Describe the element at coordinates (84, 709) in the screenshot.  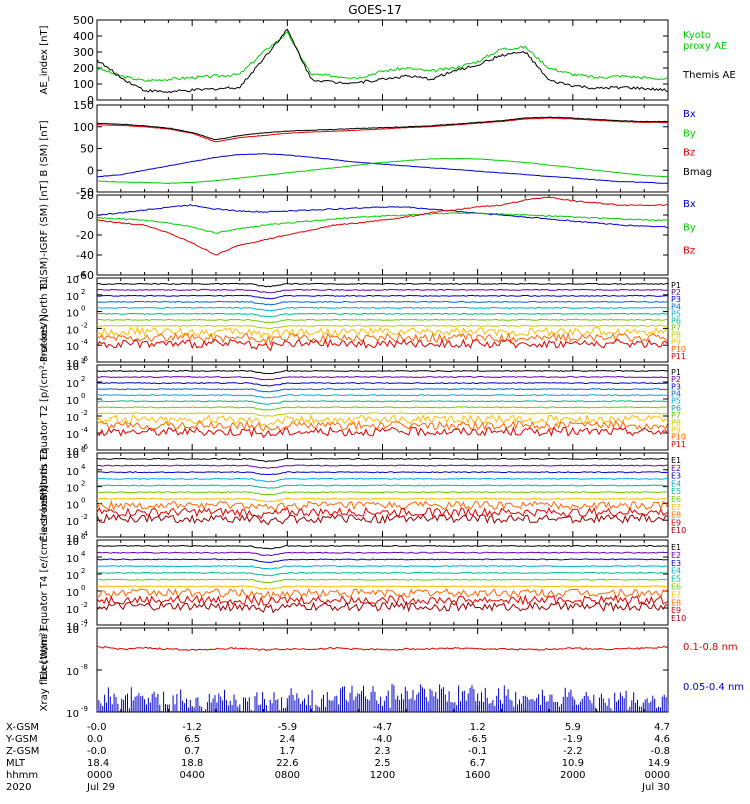
I see `y-tick-exponent: -9` at that location.